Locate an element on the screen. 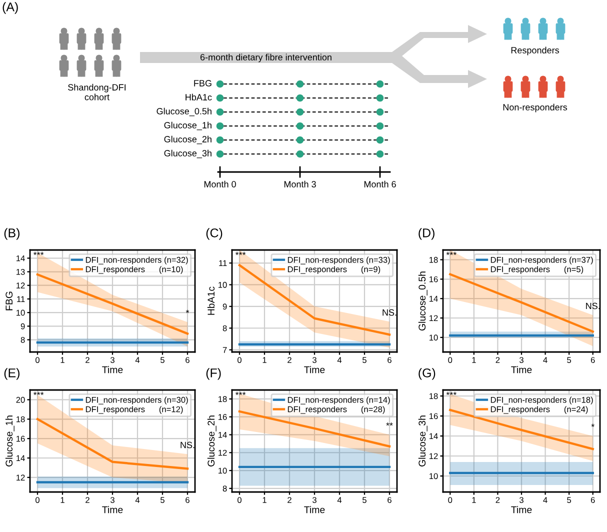 This screenshot has height=532, width=607. annotation: ** is located at coordinates (389, 424).